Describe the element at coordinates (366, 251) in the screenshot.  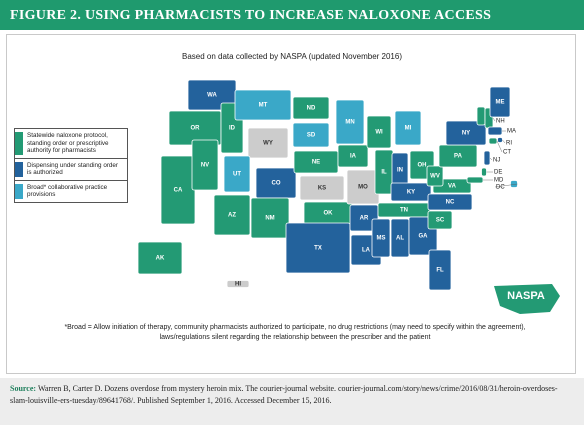
I see `state-label: LA` at that location.